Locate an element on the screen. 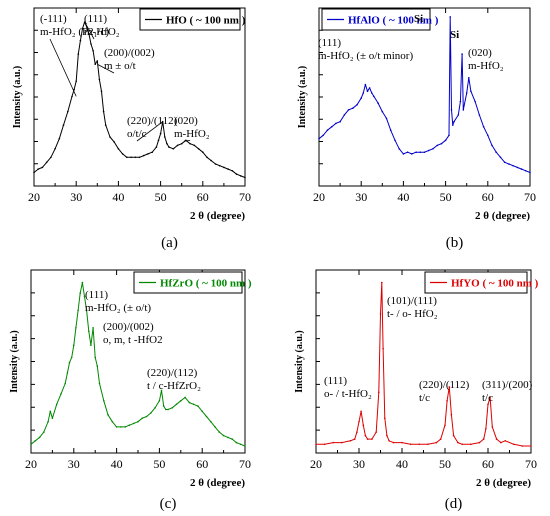 This screenshot has height=516, width=550. peak-annotation: (111)m-HfO₂ (± o/t minor) is located at coordinates (365, 49).